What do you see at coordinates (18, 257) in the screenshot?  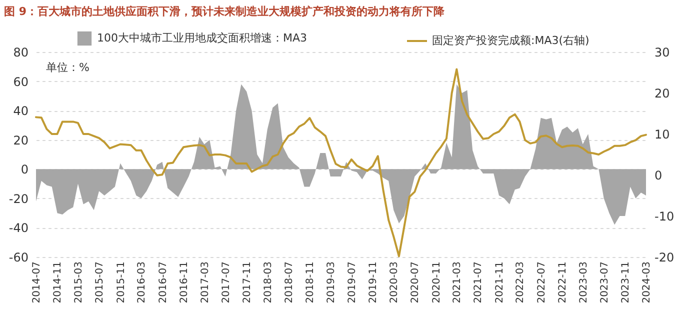 I see `y-tick-label: -60` at bounding box center [18, 257].